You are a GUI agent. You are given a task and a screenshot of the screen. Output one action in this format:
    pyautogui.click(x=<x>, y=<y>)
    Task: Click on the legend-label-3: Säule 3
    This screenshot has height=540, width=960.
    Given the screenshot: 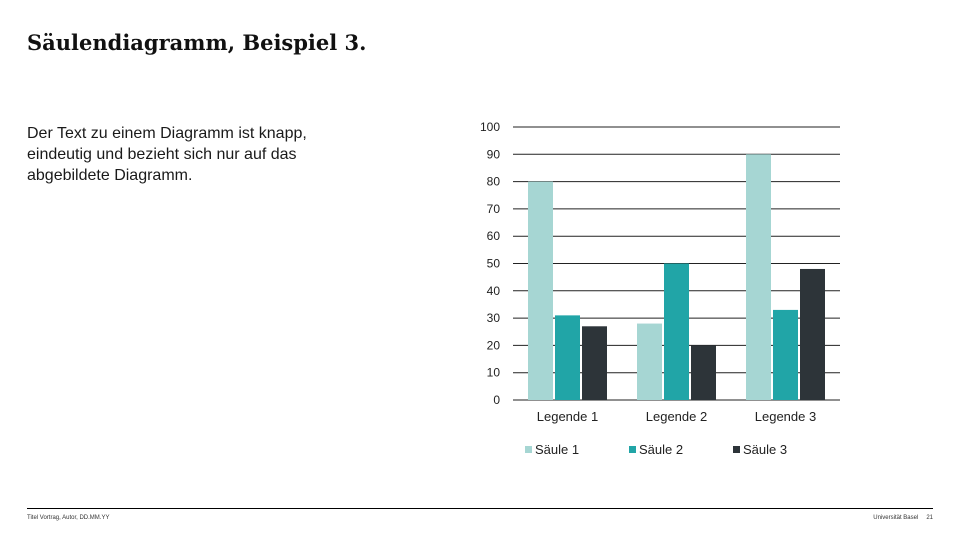 What is the action you would take?
    pyautogui.click(x=765, y=449)
    